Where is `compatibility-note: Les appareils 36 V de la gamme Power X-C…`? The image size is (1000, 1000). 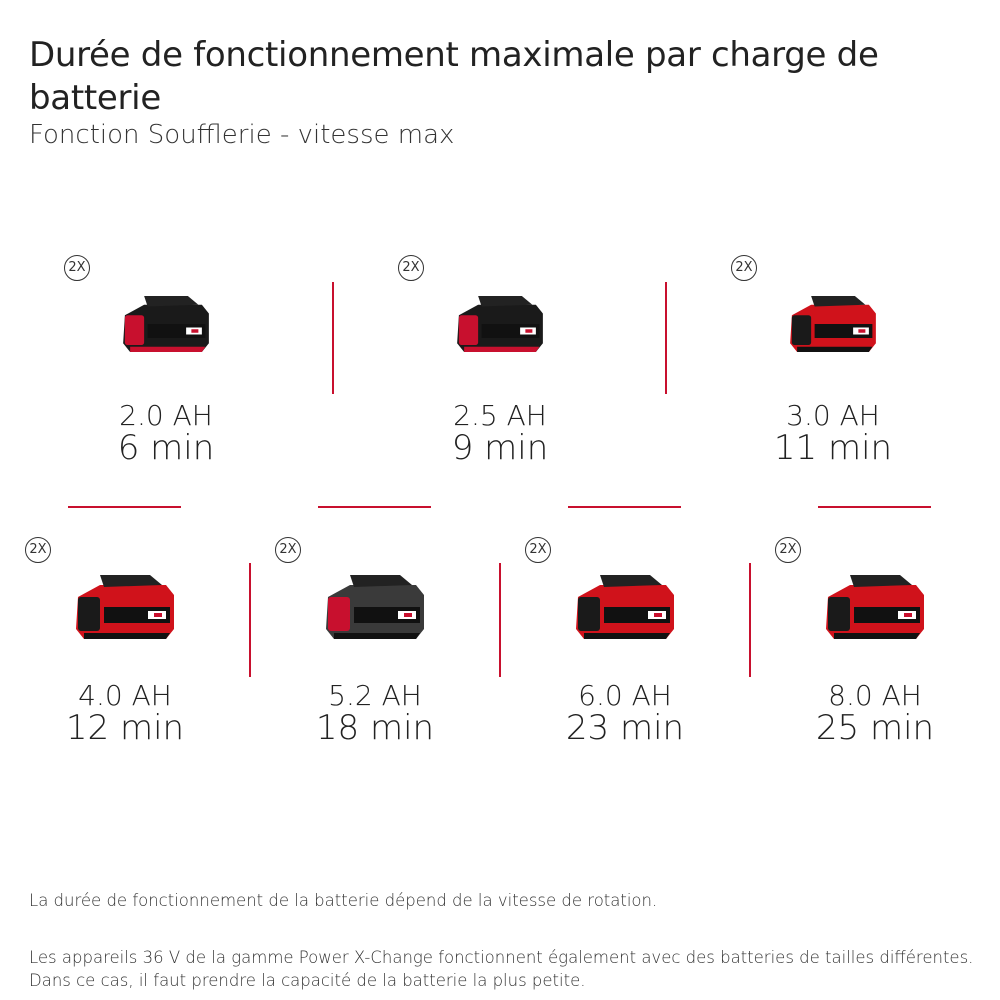
compatibility-note: Les appareils 36 V de la gamme Power X-C… is located at coordinates (501, 969).